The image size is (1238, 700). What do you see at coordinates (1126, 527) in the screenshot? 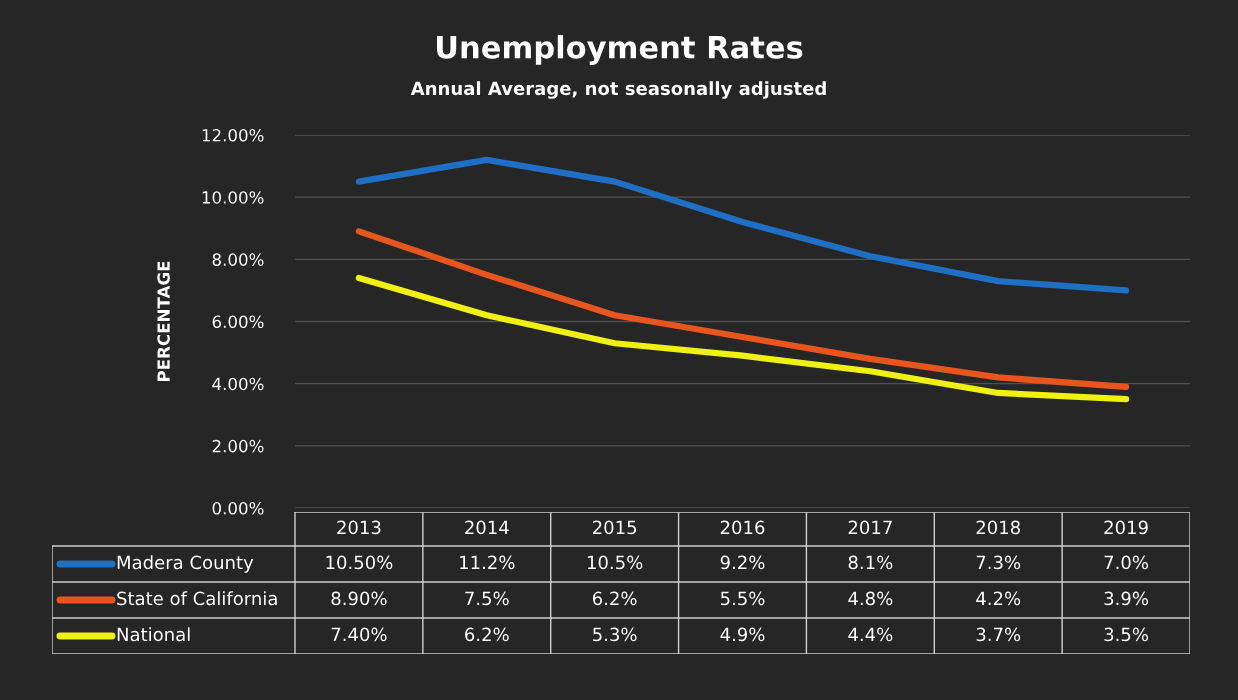
I see `x-tick-label: 2019` at bounding box center [1126, 527].